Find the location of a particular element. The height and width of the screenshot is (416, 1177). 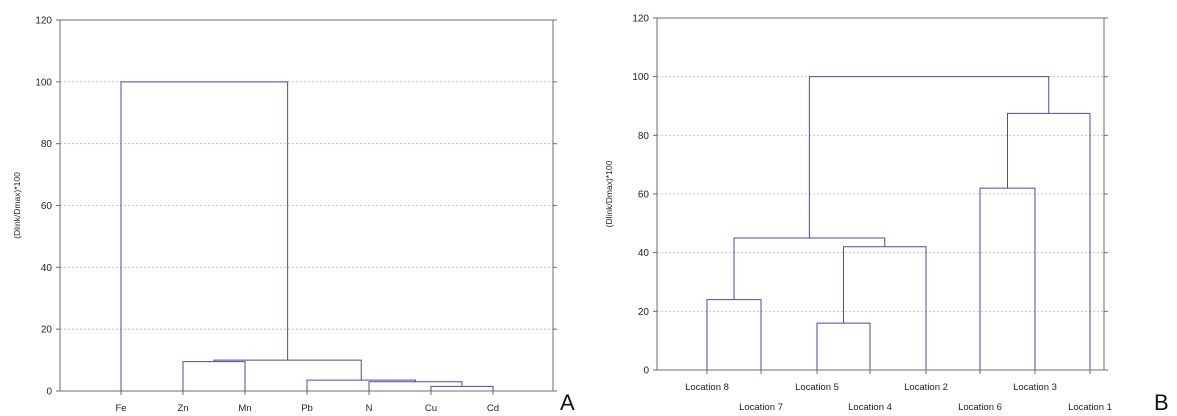

leaf-label: Location 5 is located at coordinates (817, 387).